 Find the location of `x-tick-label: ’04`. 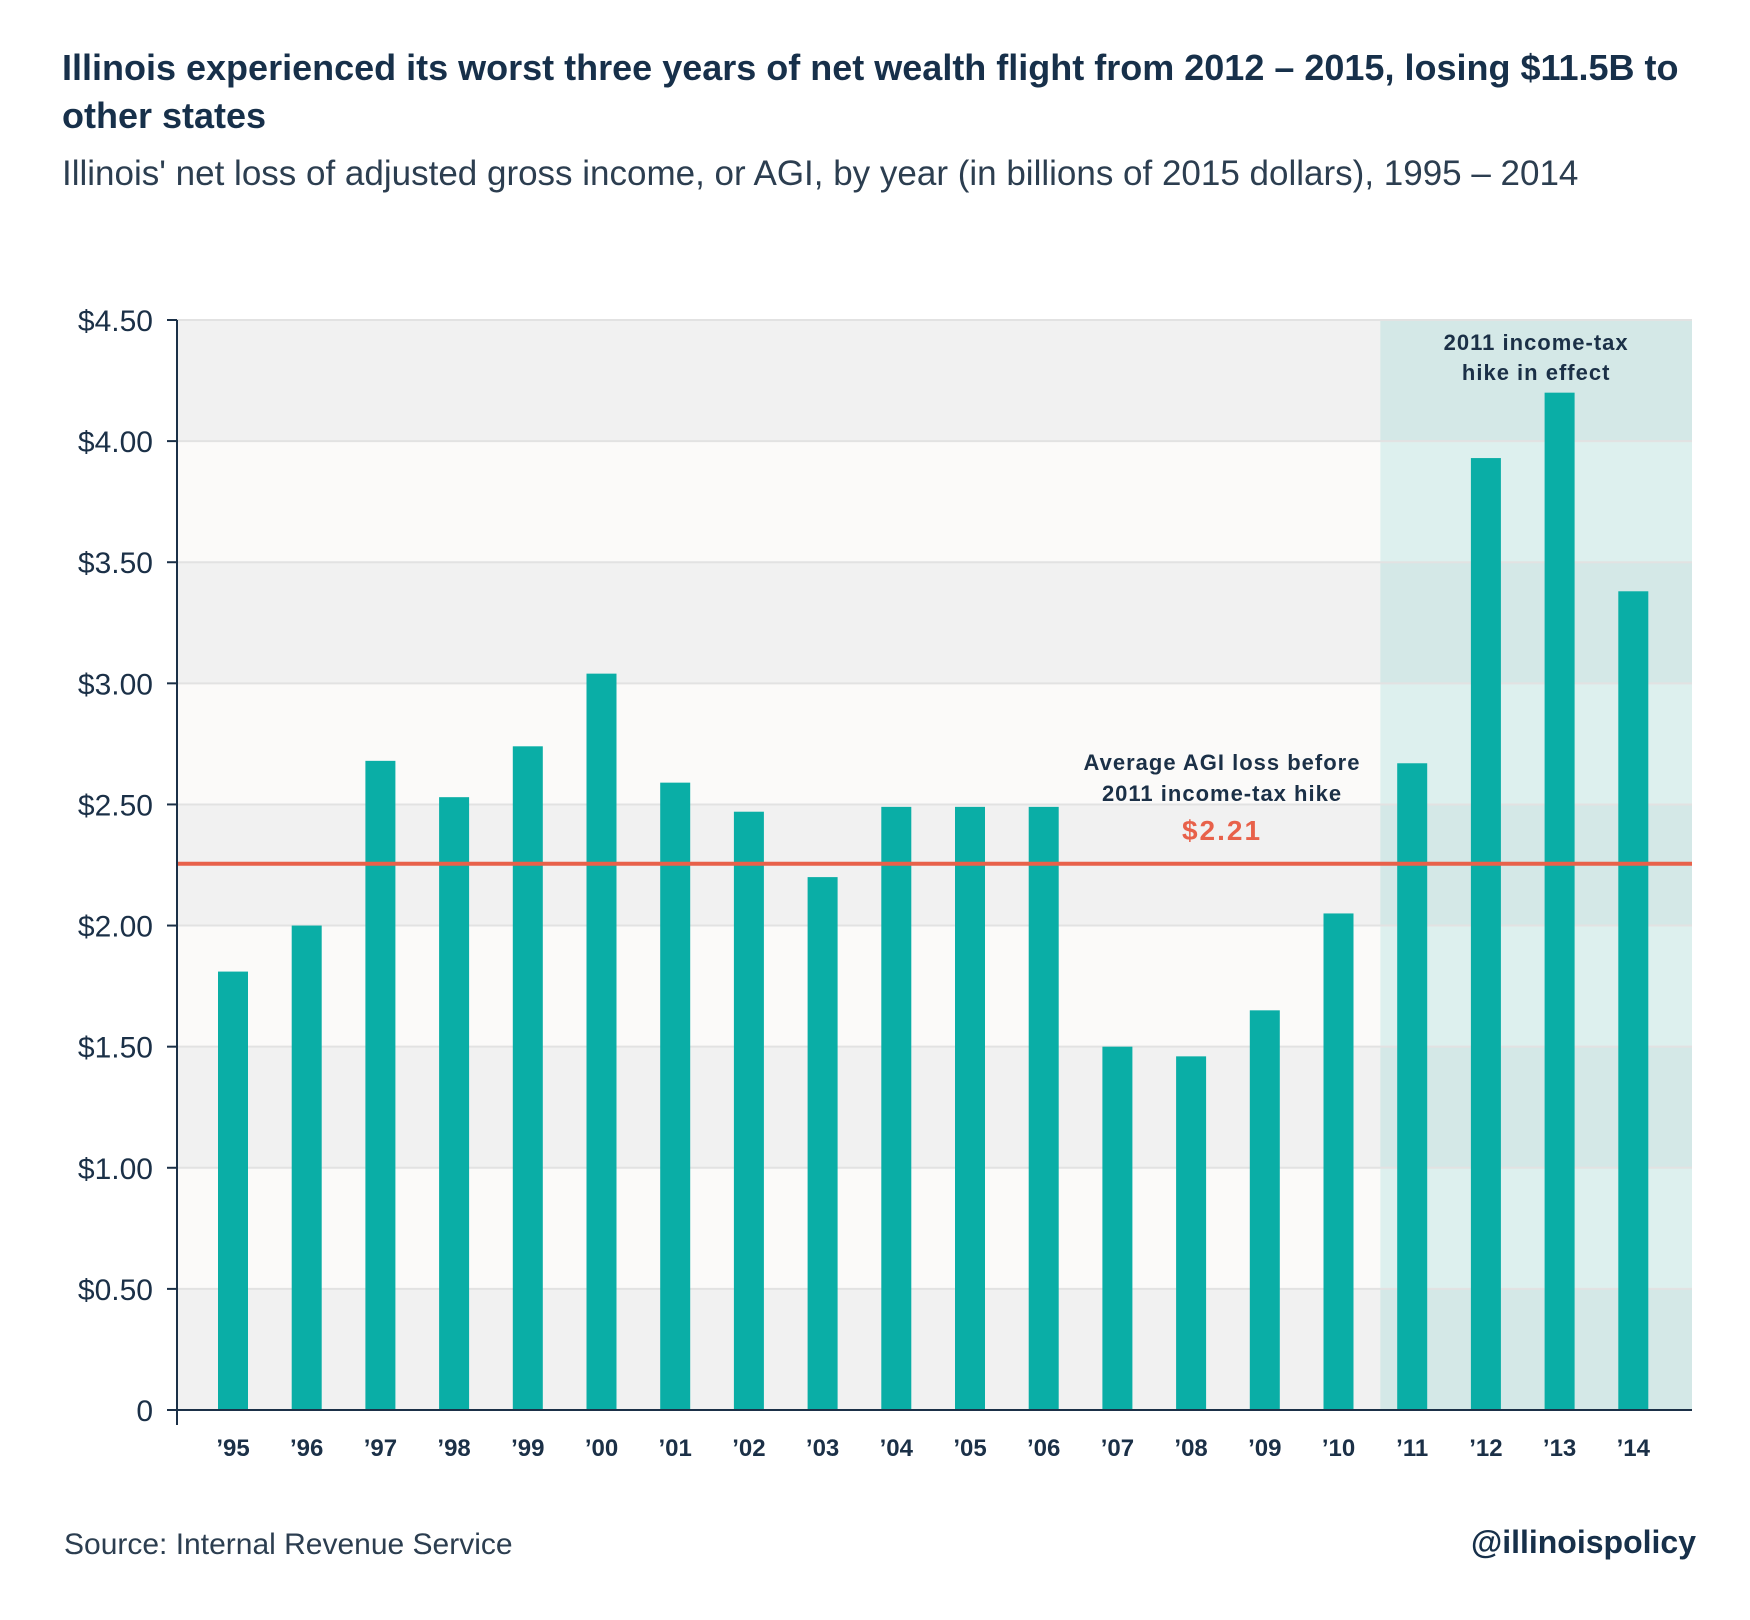

x-tick-label: ’04 is located at coordinates (897, 1448).